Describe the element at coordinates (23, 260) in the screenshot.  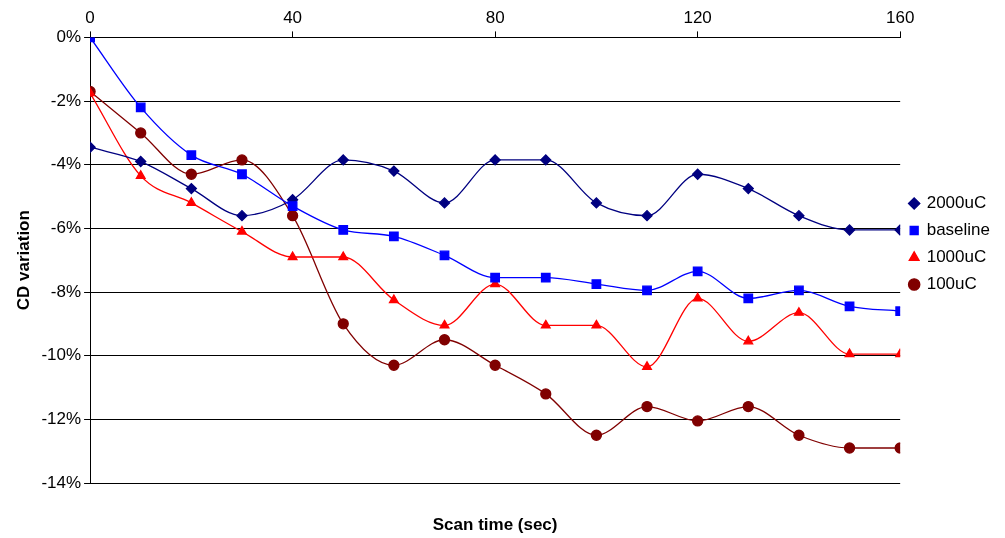
I see `y-axis-title: CD variation` at that location.